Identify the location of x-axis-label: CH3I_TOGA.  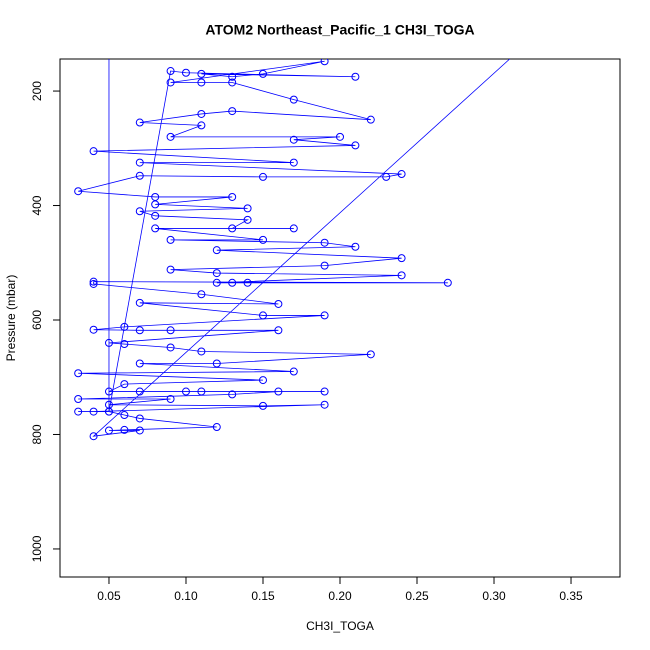
(340, 626).